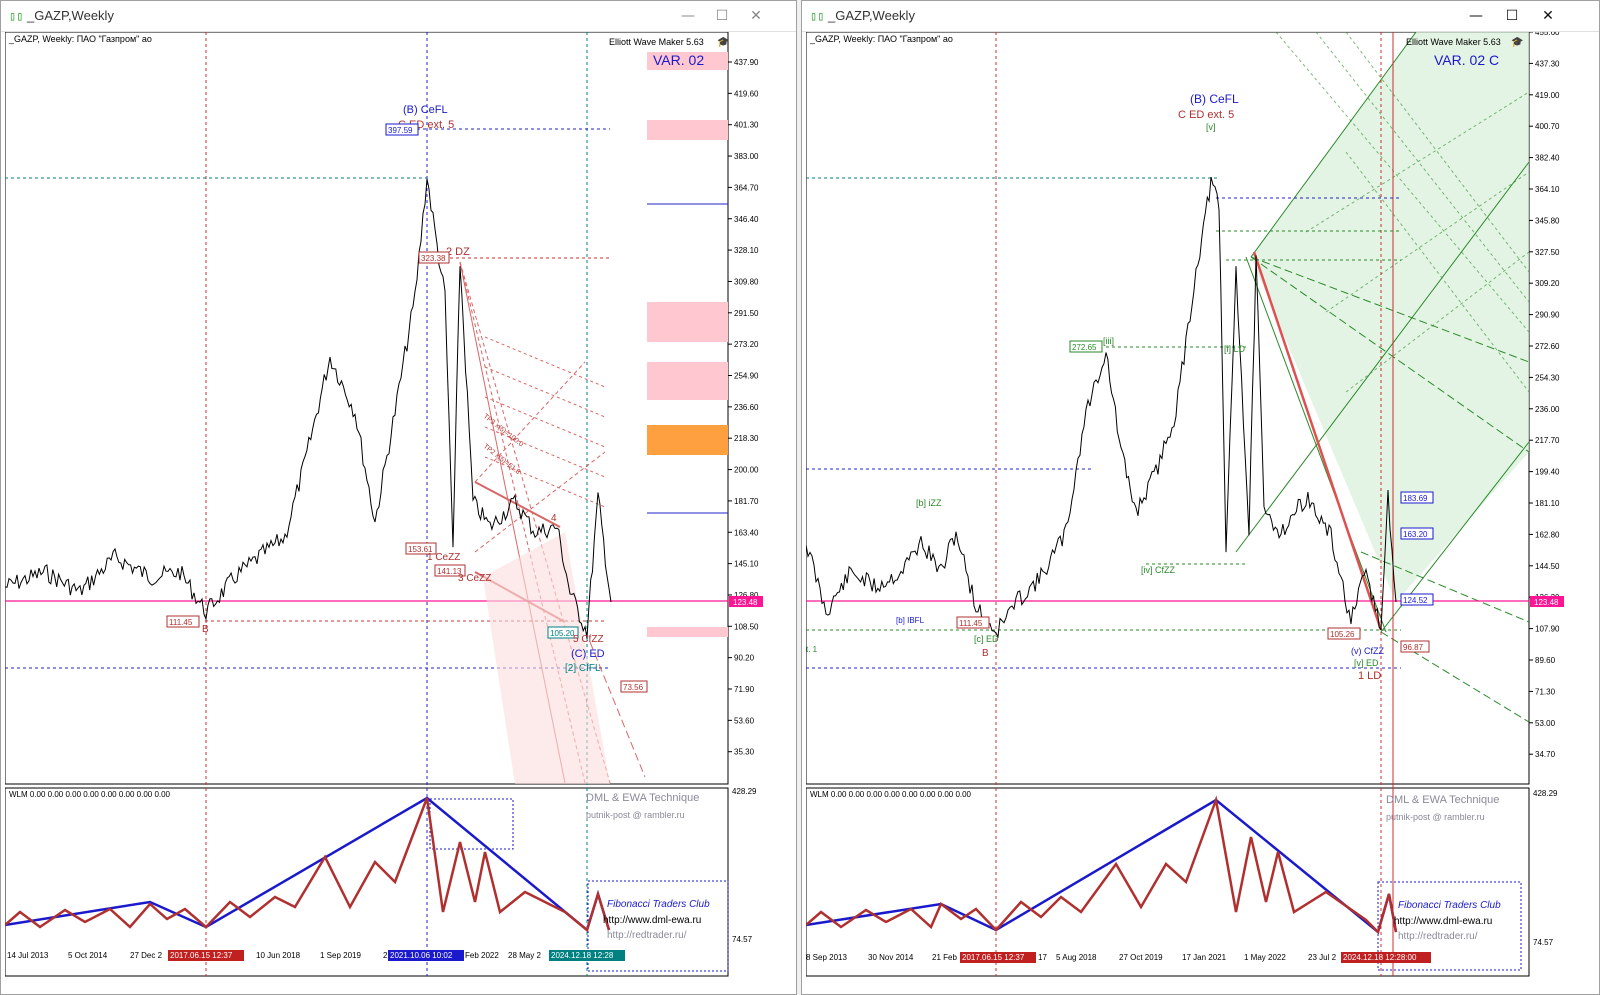 This screenshot has height=995, width=1600. Describe the element at coordinates (746, 501) in the screenshot. I see `price-tick-label: 181.70` at that location.